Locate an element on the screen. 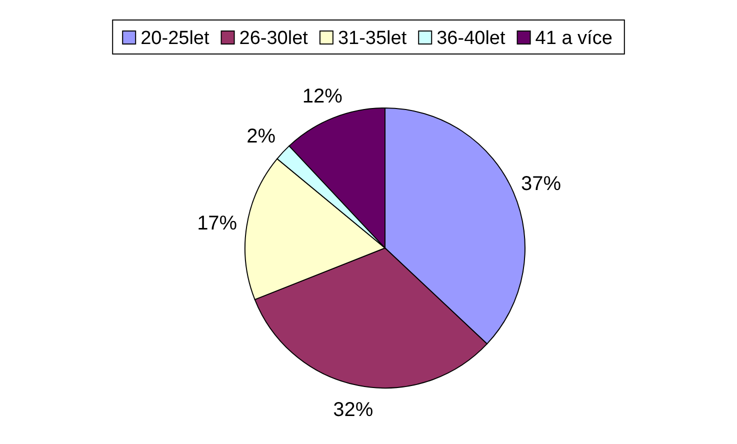 The width and height of the screenshot is (737, 444). data-label: 12% is located at coordinates (322, 97).